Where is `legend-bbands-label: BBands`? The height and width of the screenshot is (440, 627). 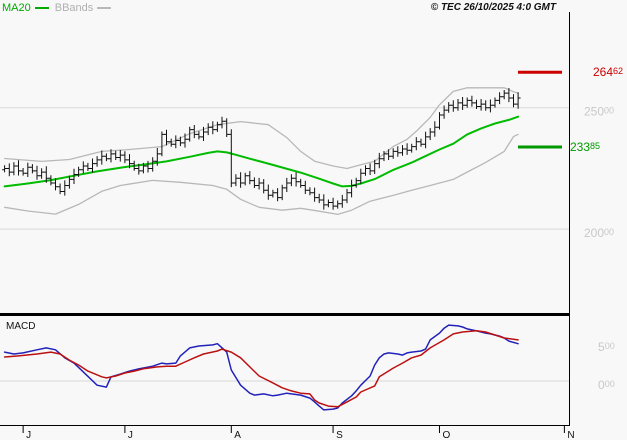 legend-bbands-label: BBands is located at coordinates (74, 8).